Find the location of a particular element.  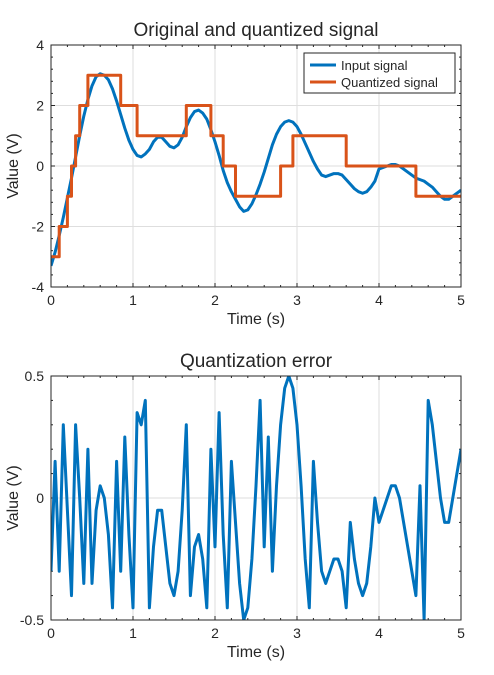

legend-box is located at coordinates (379, 73).